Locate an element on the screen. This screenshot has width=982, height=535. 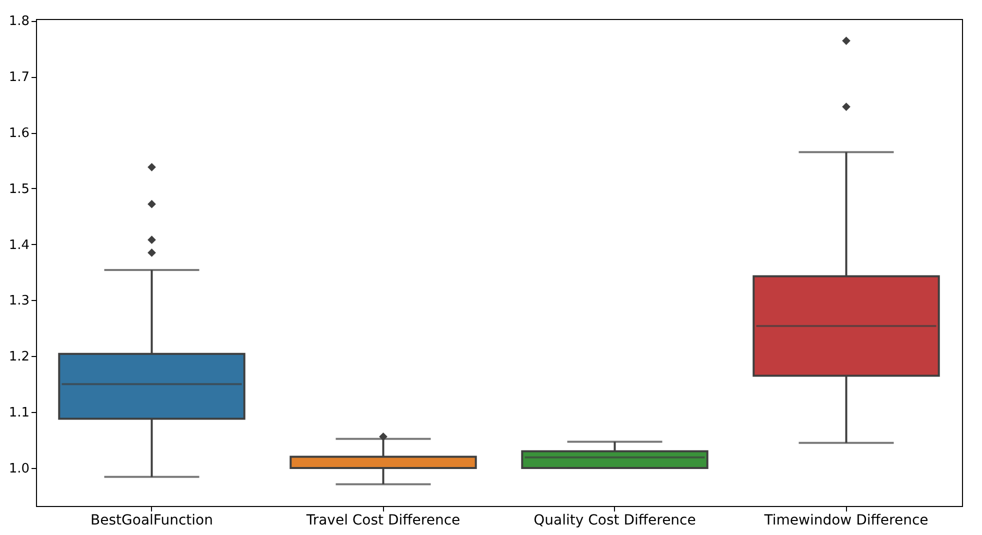
y-tick-label: 1.5 is located at coordinates (19, 189).